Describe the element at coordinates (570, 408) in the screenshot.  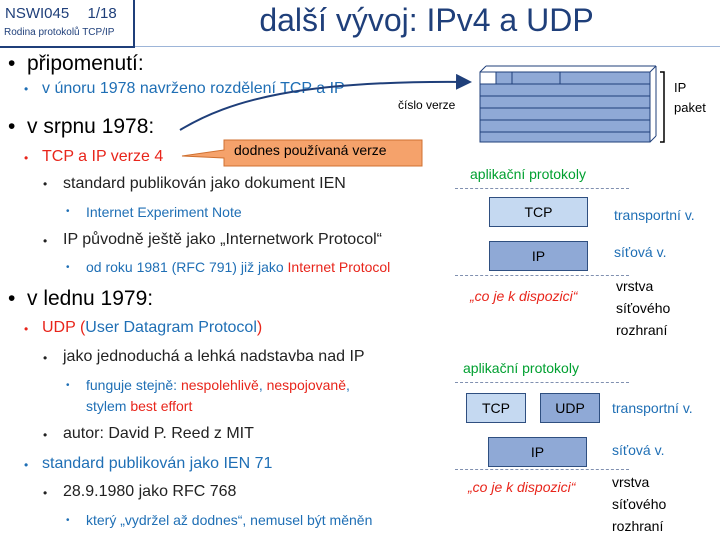
I see `stack2-udp-box: UDP` at that location.